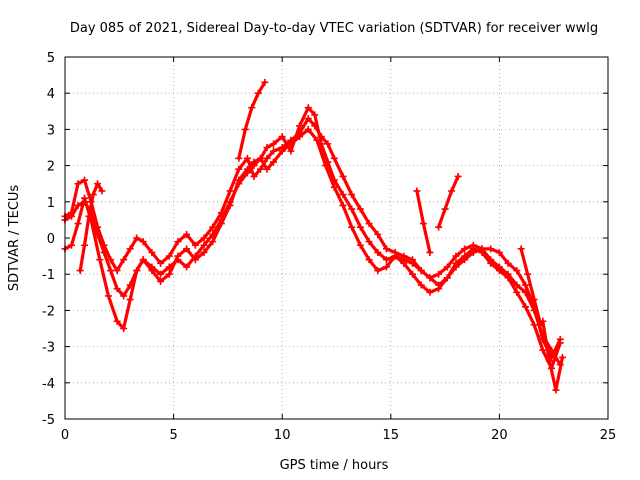  I want to click on x-axis-label: GPS time / hours, so click(334, 465).